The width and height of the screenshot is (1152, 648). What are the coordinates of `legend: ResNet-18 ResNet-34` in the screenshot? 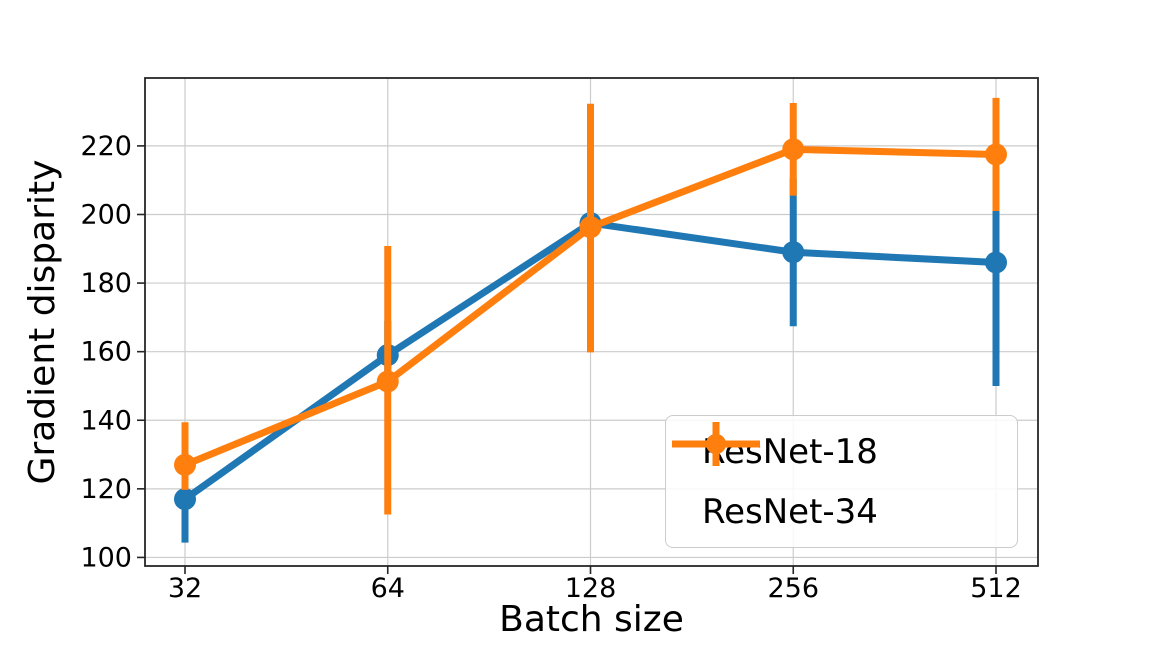 It's located at (841, 481).